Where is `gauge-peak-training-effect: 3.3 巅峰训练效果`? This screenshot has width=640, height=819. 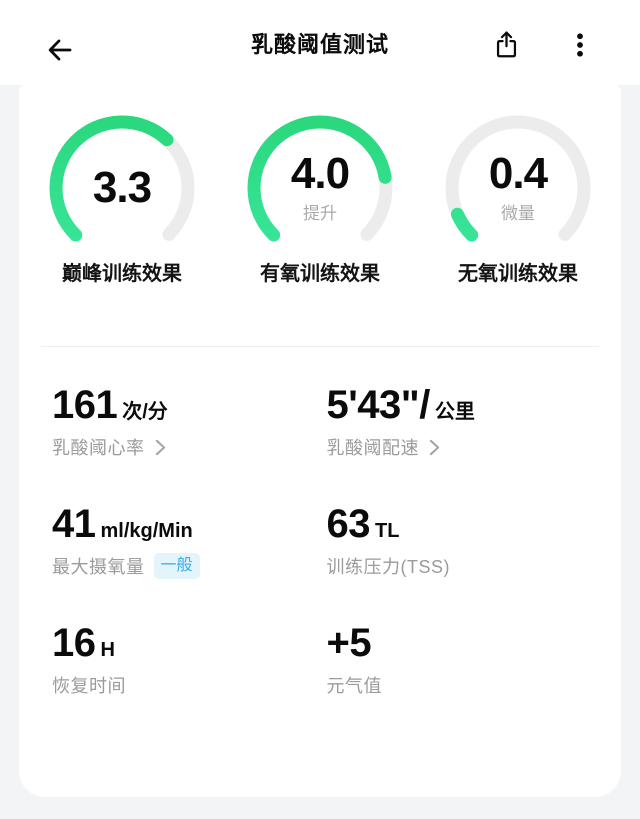 gauge-peak-training-effect: 3.3 巅峰训练效果 is located at coordinates (122, 200).